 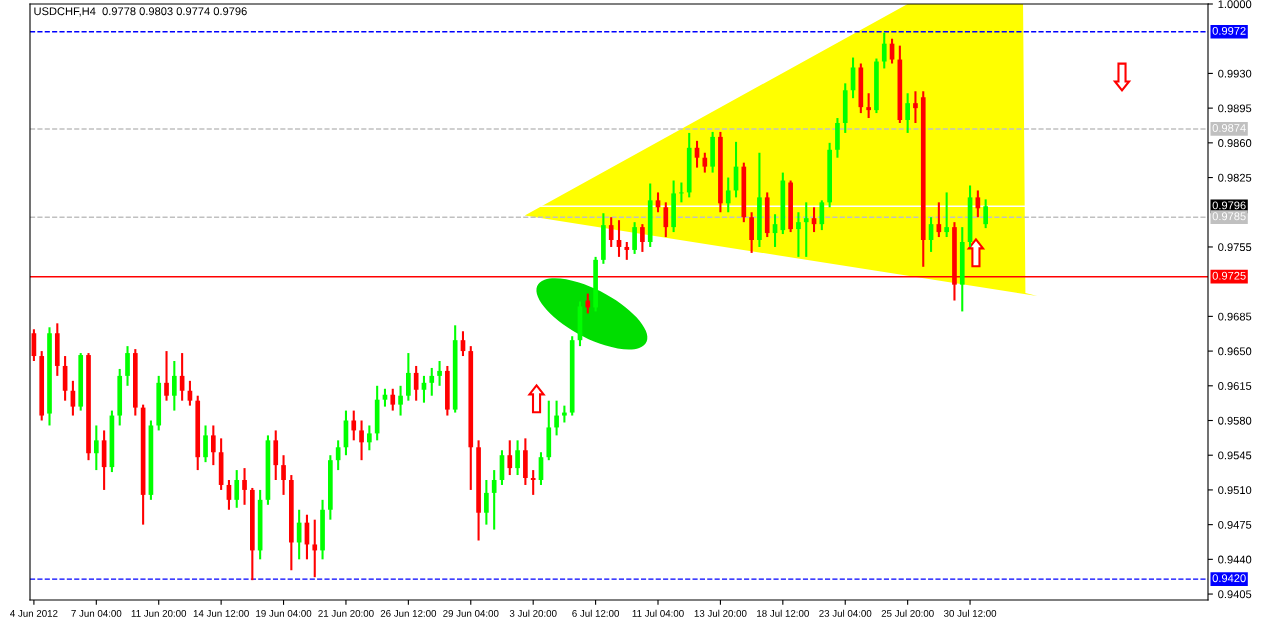 What do you see at coordinates (720, 613) in the screenshot?
I see `x-tick-label: 13 Jul 20:00` at bounding box center [720, 613].